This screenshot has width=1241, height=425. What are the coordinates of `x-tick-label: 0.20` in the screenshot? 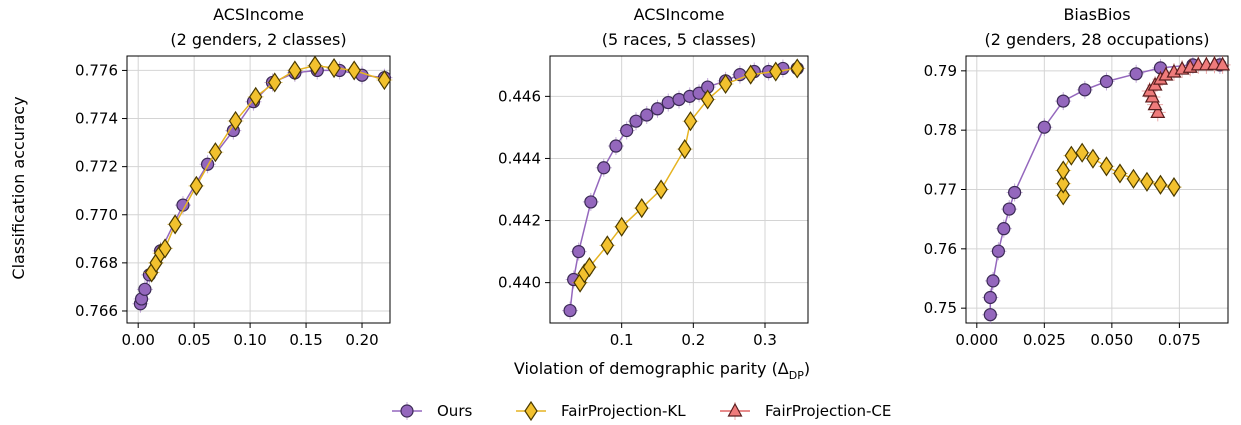 It's located at (361, 340).